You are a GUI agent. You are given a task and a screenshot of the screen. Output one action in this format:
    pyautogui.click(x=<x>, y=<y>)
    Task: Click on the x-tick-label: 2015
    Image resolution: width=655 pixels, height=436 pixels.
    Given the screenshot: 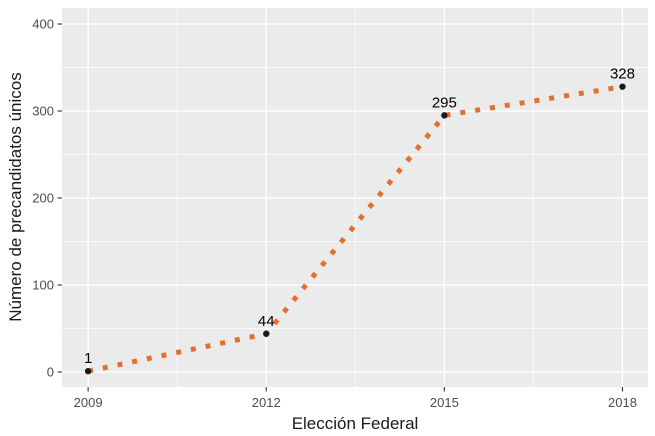 What is the action you would take?
    pyautogui.click(x=444, y=402)
    